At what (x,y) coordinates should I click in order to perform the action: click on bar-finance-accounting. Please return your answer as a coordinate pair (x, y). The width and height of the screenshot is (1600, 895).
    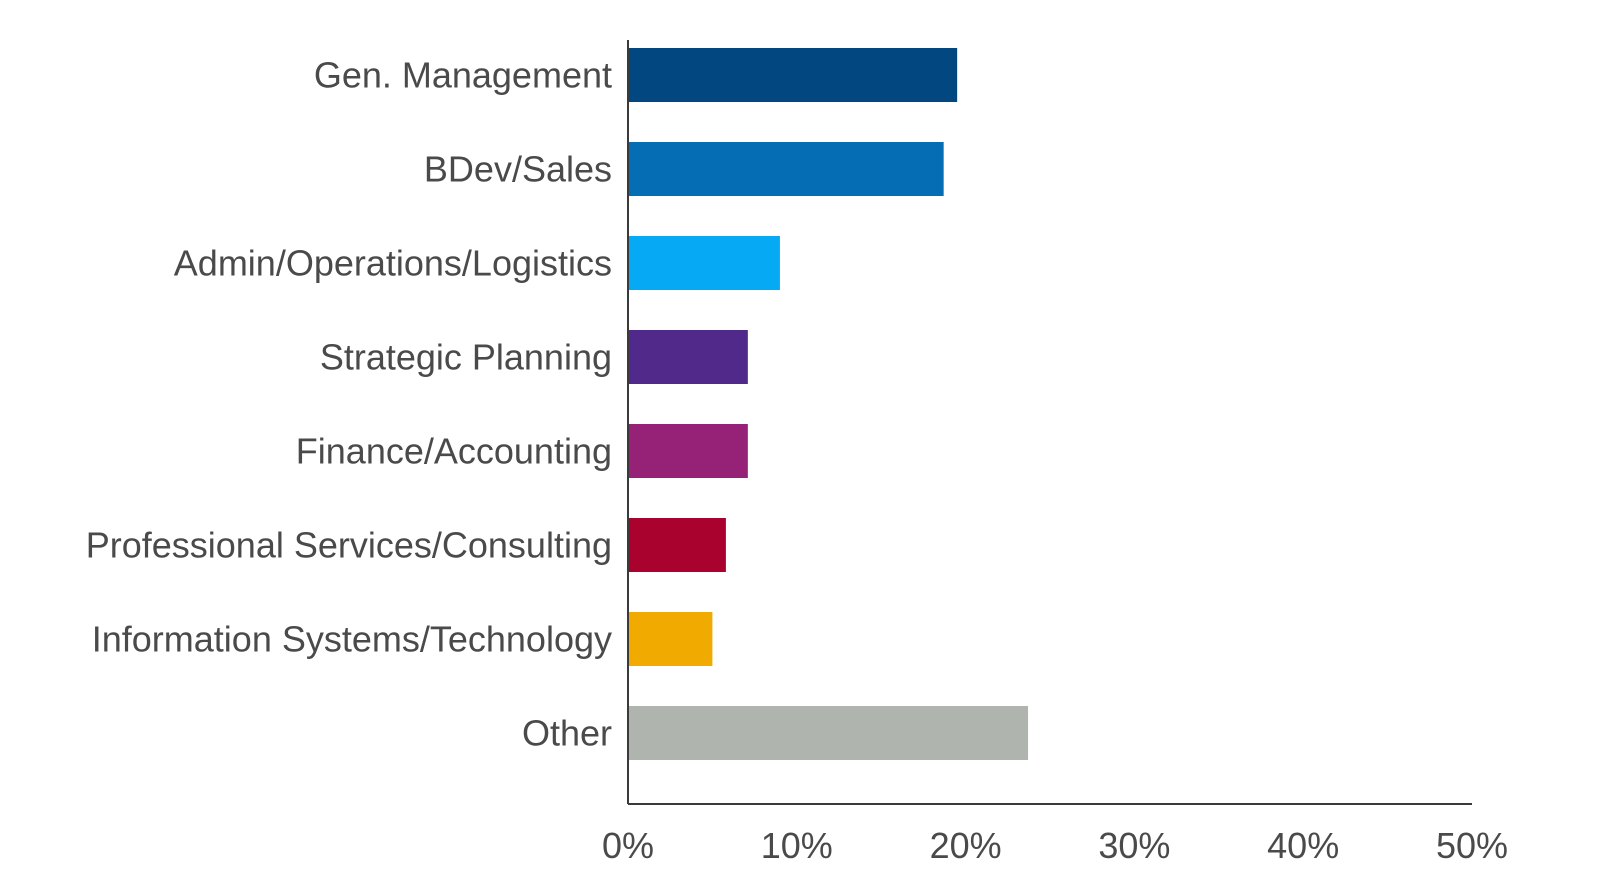
    Looking at the image, I should click on (688, 451).